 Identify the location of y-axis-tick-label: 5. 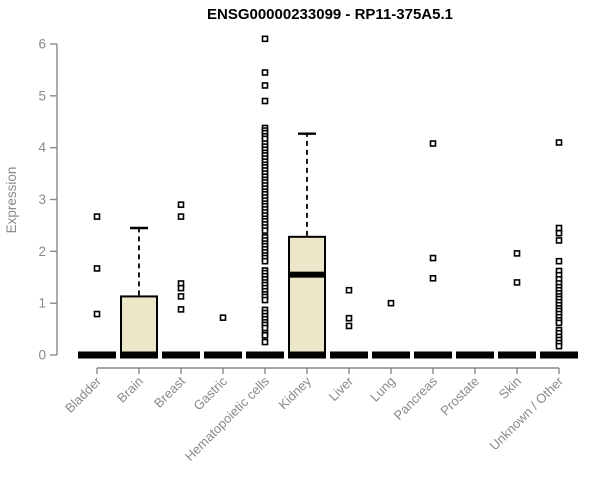
(42, 95).